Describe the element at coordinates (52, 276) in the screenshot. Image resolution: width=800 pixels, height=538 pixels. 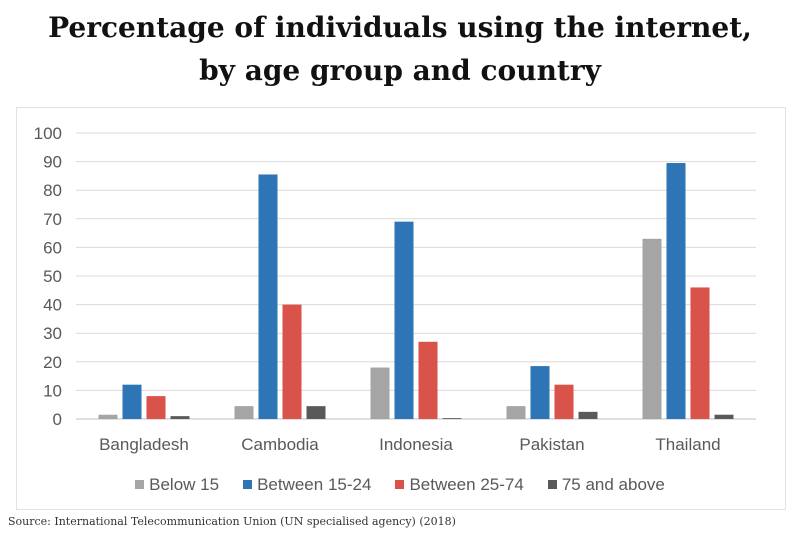
I see `y-tick-label: 50` at that location.